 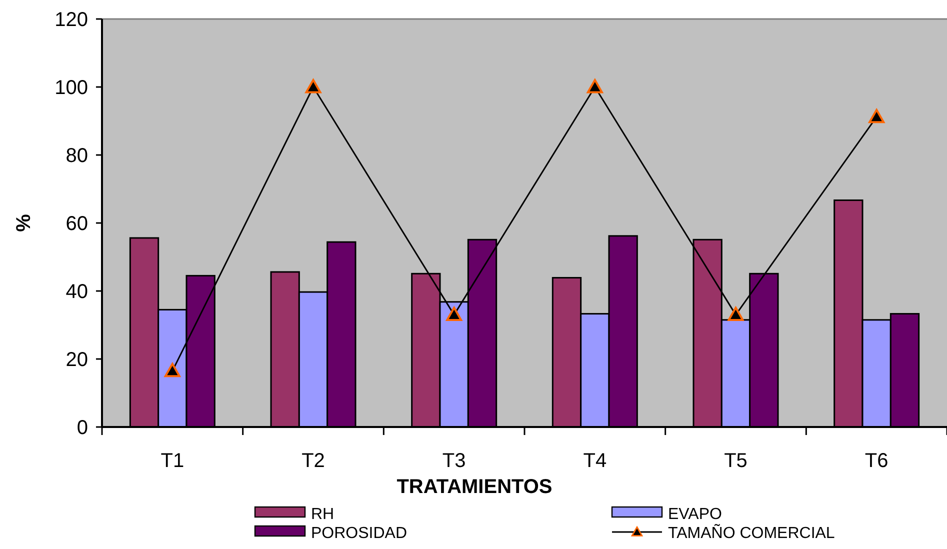 I want to click on y-tick-label: 20, so click(x=77, y=360).